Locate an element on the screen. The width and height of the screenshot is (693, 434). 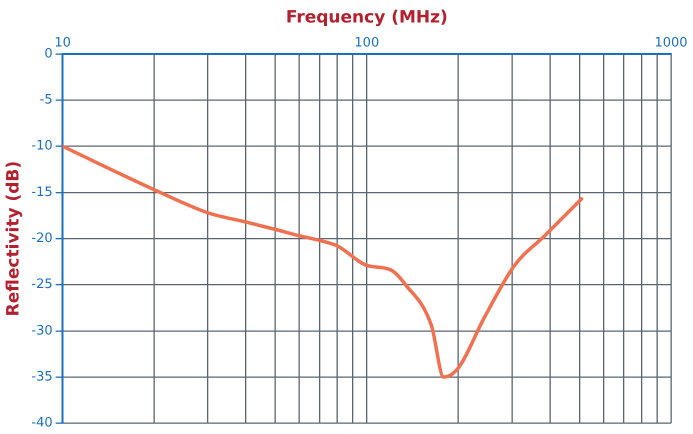
y-tick-label: -40 is located at coordinates (42, 423).